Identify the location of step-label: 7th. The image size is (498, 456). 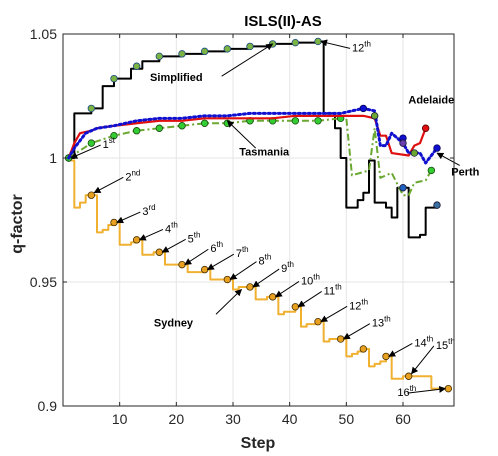
(242, 252).